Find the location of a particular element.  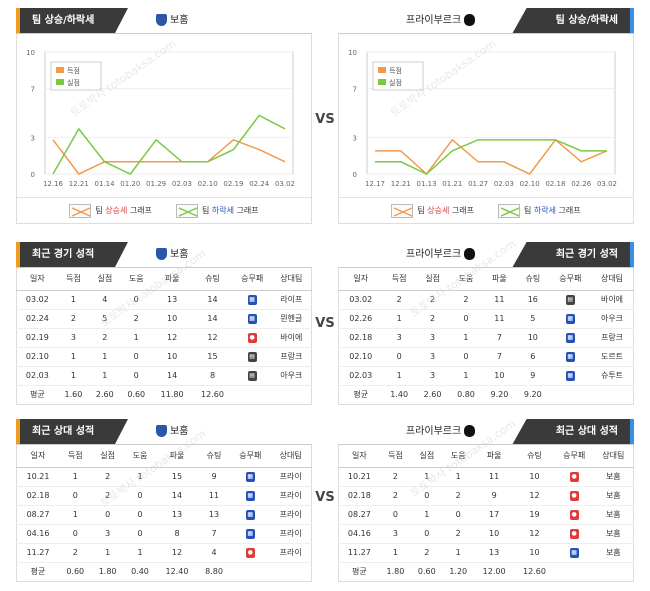

chart-footer-legend: 팀 상승세 그래프 팀 하락세 그래프 is located at coordinates (164, 210).